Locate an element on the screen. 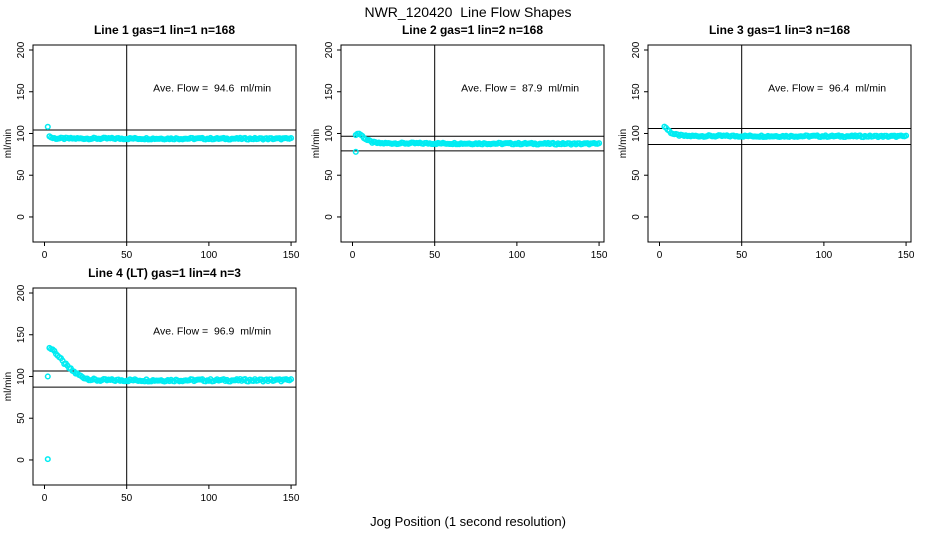 Image resolution: width=936 pixels, height=540 pixels. ave-flow-annotation: Ave. Flow = 96.4 ml/min is located at coordinates (827, 89).